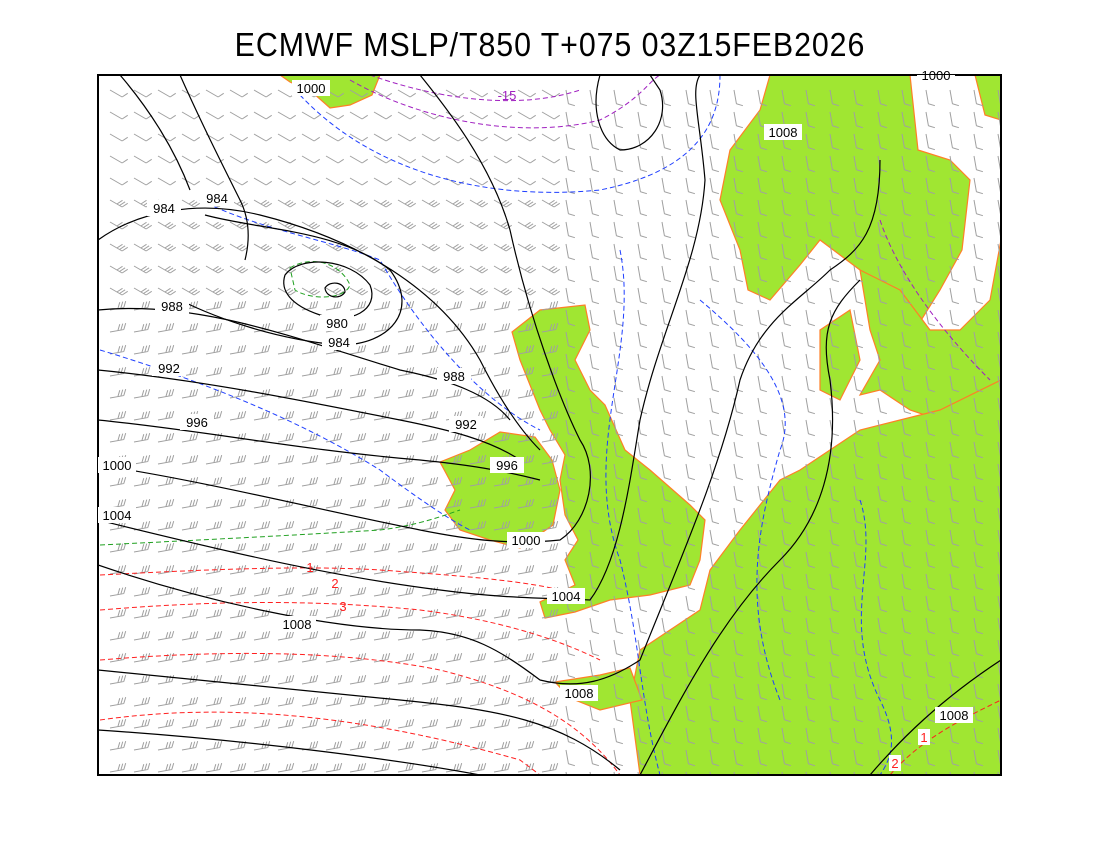 This screenshot has height=850, width=1100. Describe the element at coordinates (117, 515) in the screenshot. I see `svg-text: 1004` at that location.